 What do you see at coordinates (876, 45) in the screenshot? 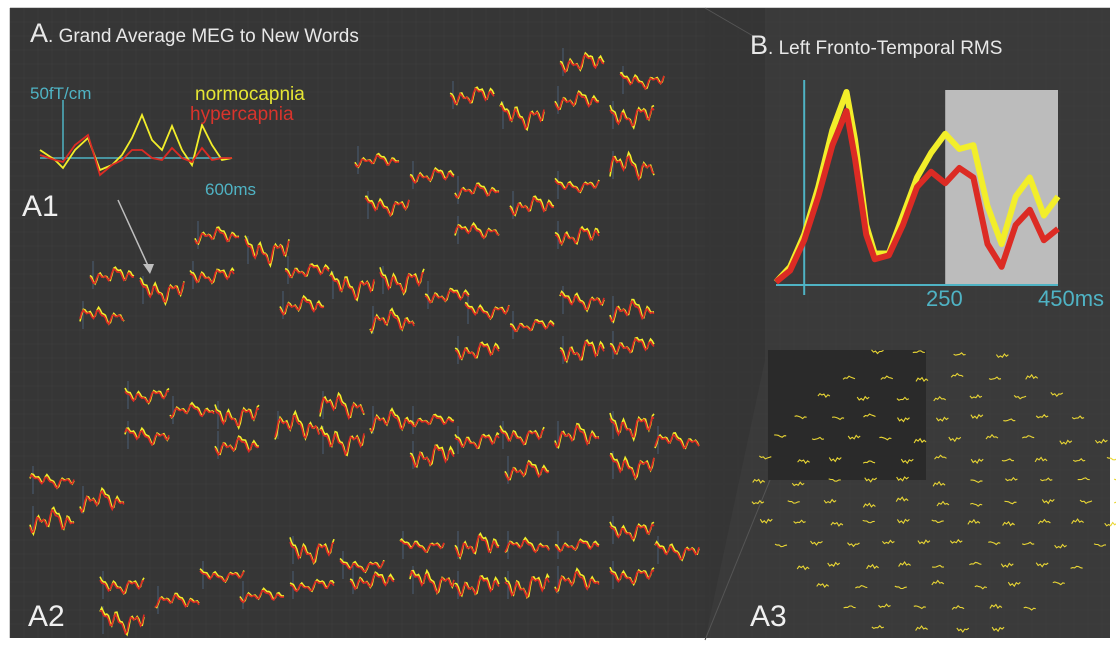
I see `panel-b-title: B. Left Fronto-Temporal RMS` at bounding box center [876, 45].